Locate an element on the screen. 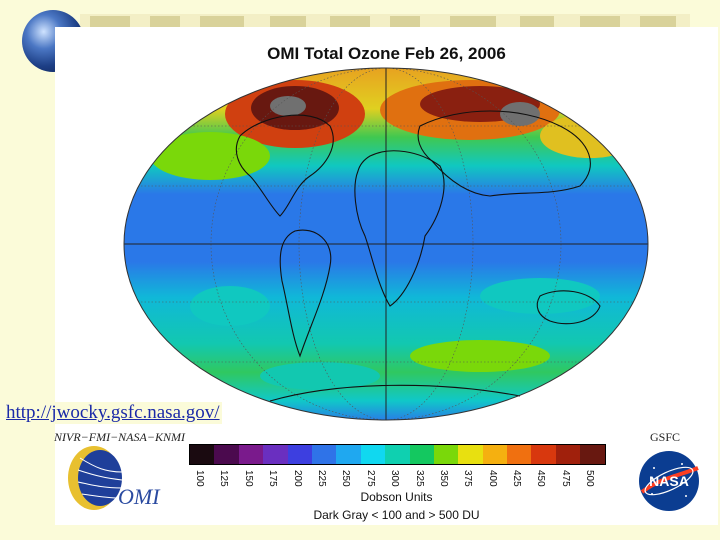 The image size is (720, 540). colorbar-tick-label: 450 is located at coordinates (541, 478).